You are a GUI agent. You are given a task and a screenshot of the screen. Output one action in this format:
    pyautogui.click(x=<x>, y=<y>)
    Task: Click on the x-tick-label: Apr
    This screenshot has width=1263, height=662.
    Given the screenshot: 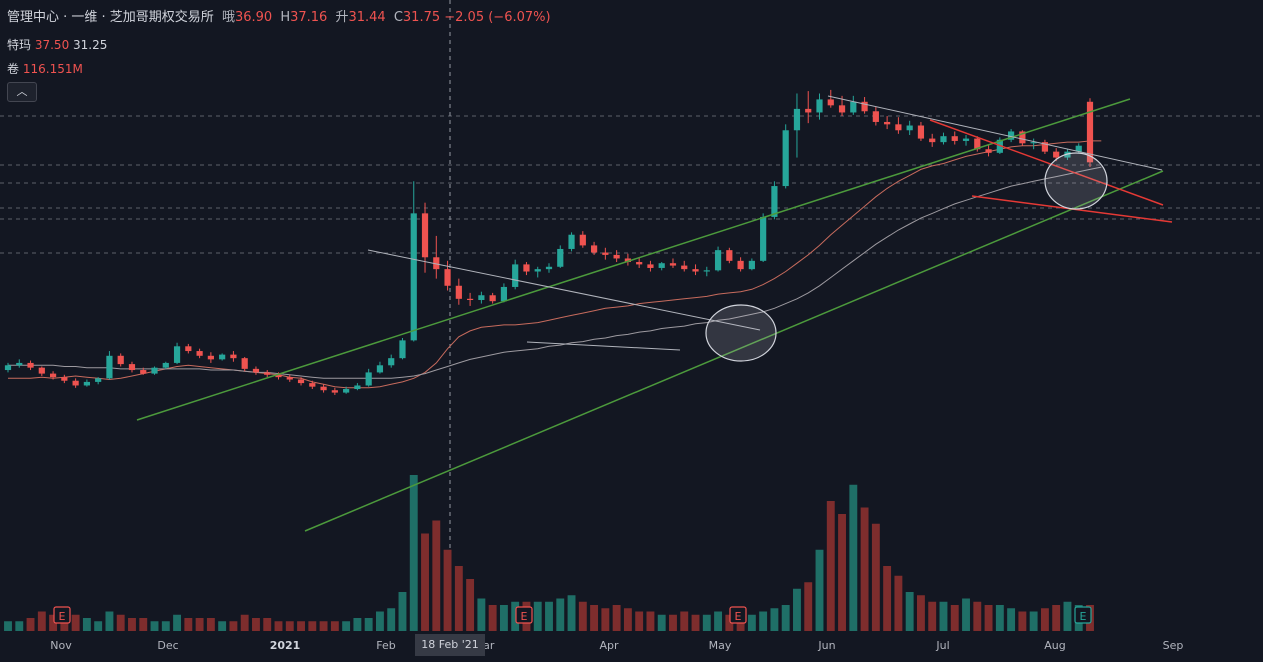 What is the action you would take?
    pyautogui.click(x=609, y=645)
    